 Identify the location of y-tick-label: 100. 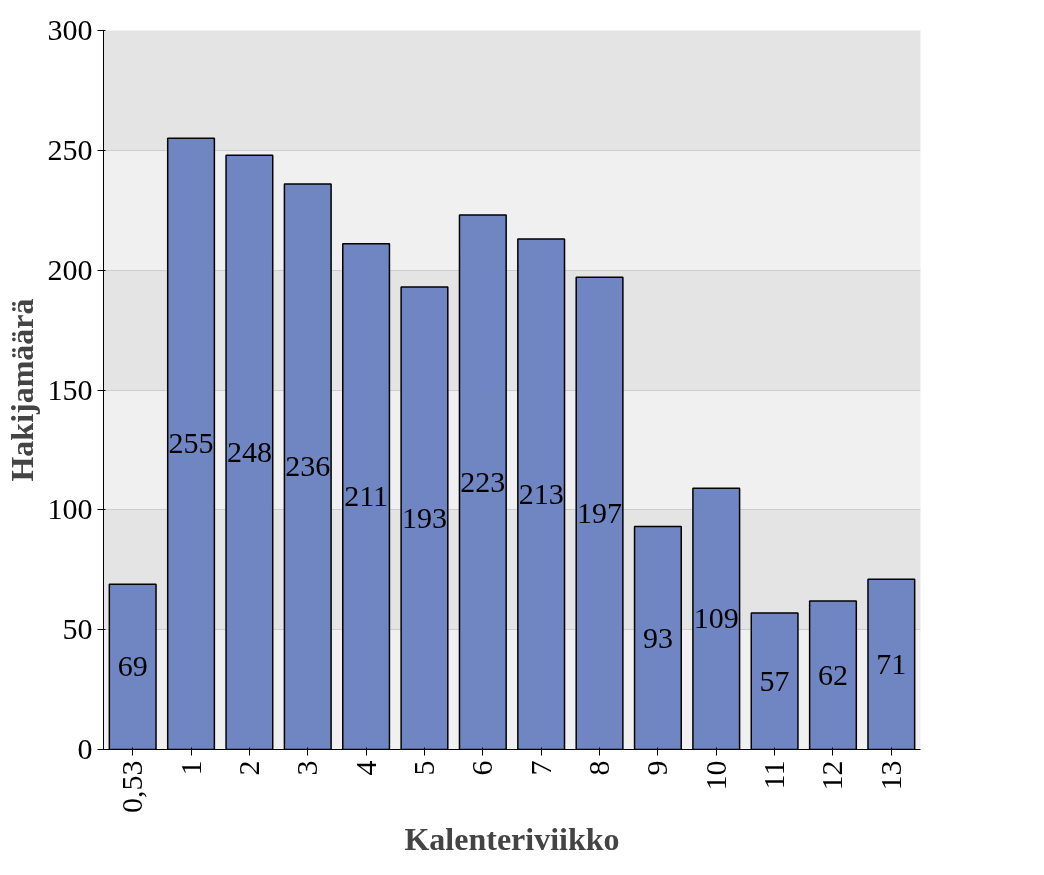
(70, 509).